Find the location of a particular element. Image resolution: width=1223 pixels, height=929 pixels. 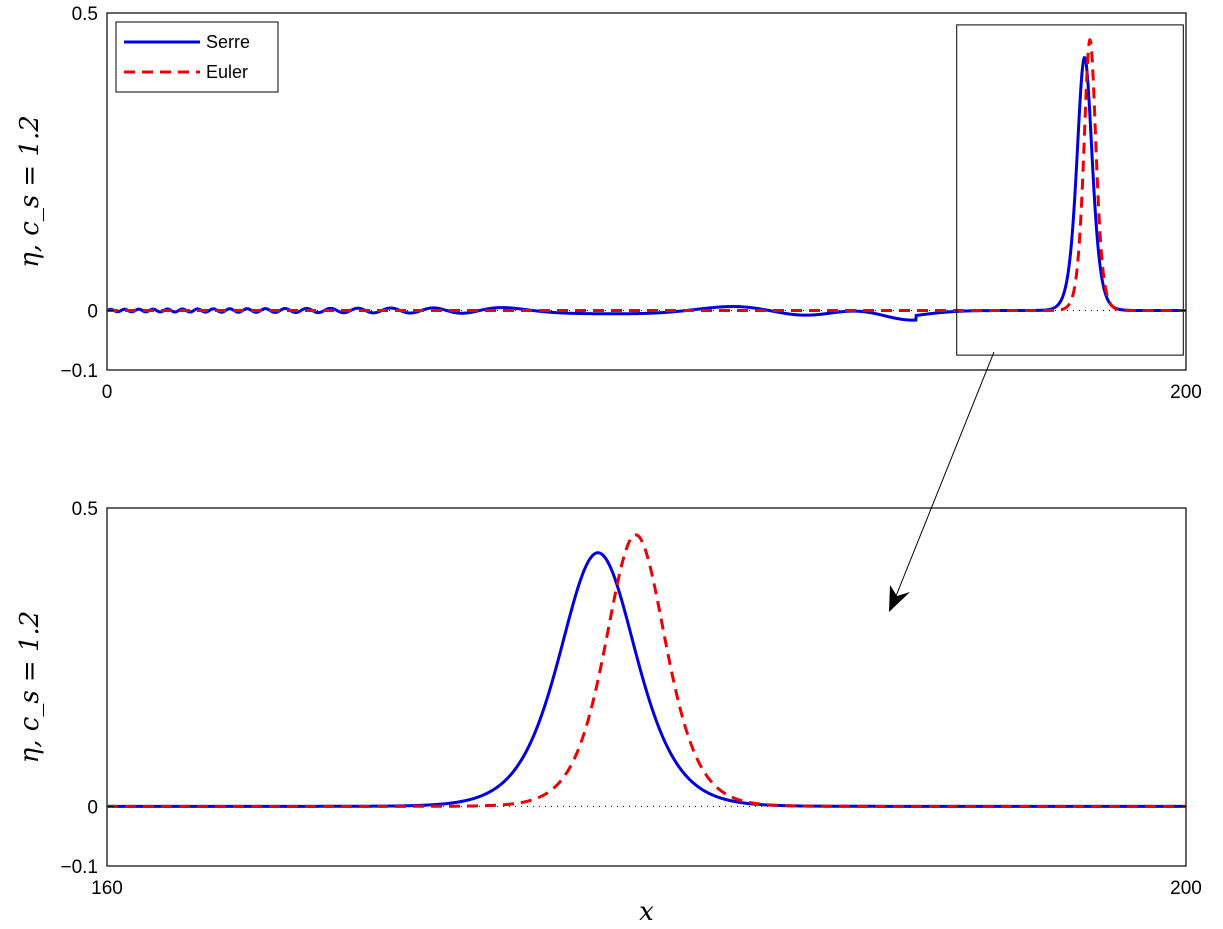

legend: Serre Euler is located at coordinates (197, 57).